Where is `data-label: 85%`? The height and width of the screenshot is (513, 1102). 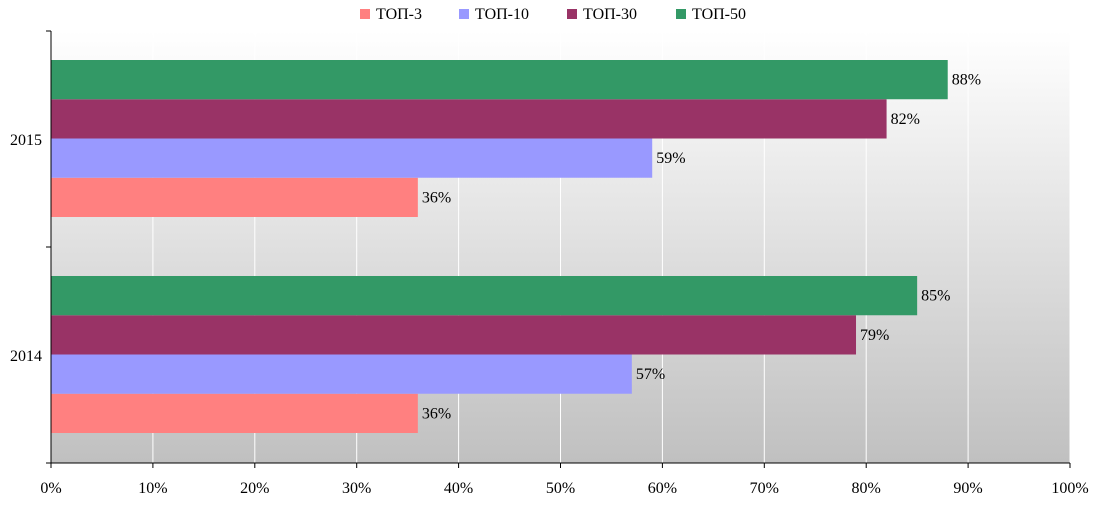 data-label: 85% is located at coordinates (935, 296).